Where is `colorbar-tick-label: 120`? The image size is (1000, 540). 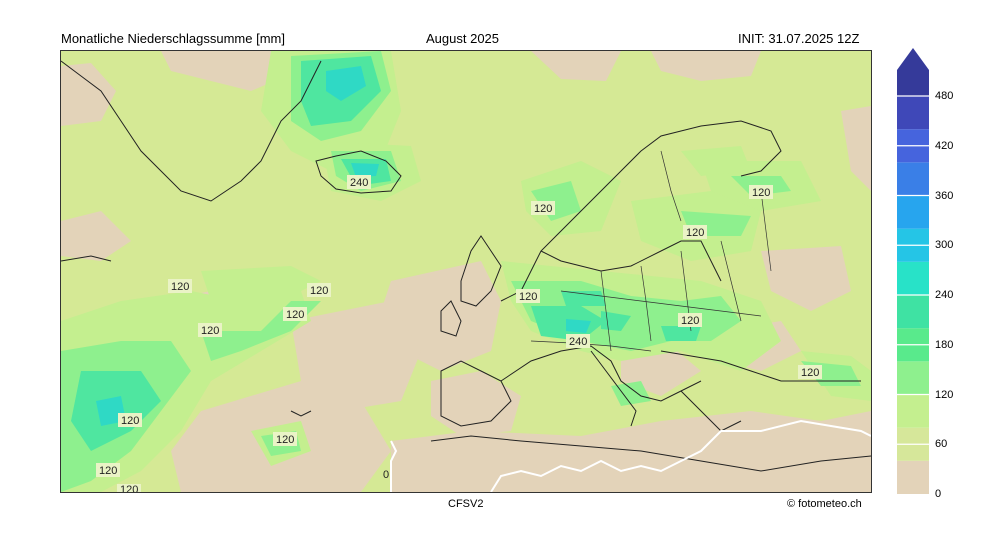
colorbar-tick-label: 120 is located at coordinates (944, 394).